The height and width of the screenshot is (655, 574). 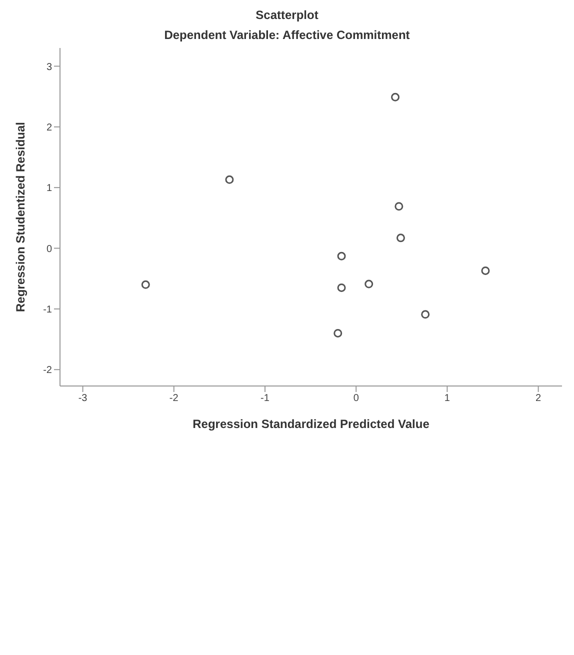 I want to click on x-tick-label: 0, so click(x=356, y=398).